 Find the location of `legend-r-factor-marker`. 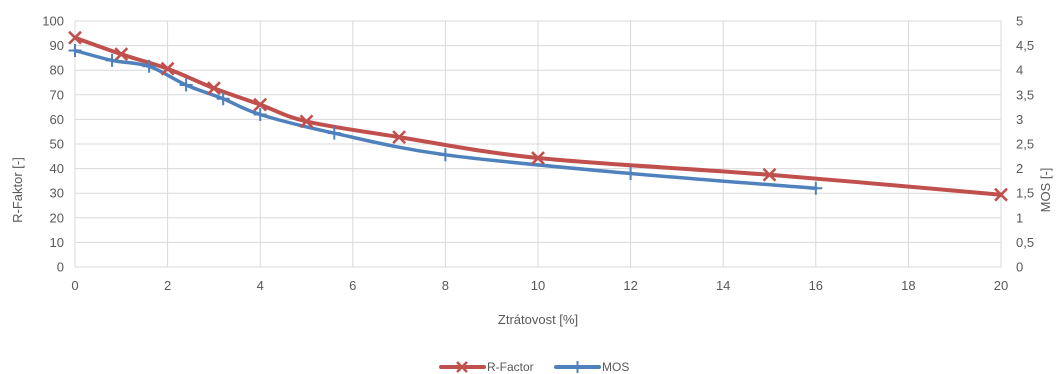

legend-r-factor-marker is located at coordinates (462, 367).